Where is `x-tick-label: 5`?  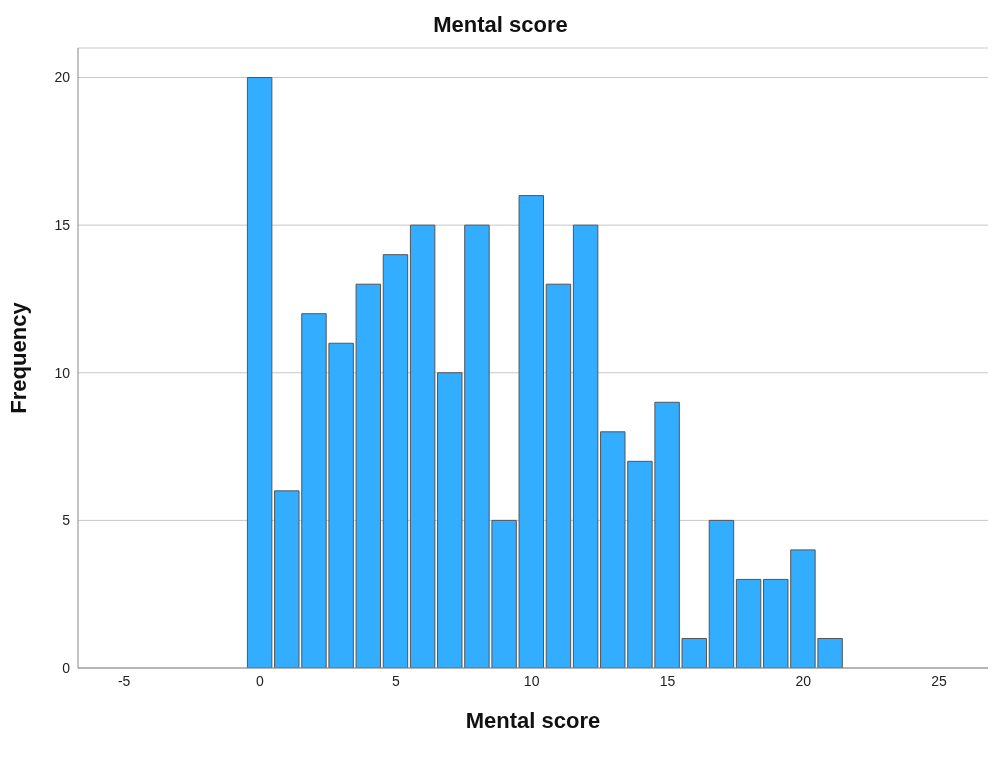
x-tick-label: 5 is located at coordinates (395, 680).